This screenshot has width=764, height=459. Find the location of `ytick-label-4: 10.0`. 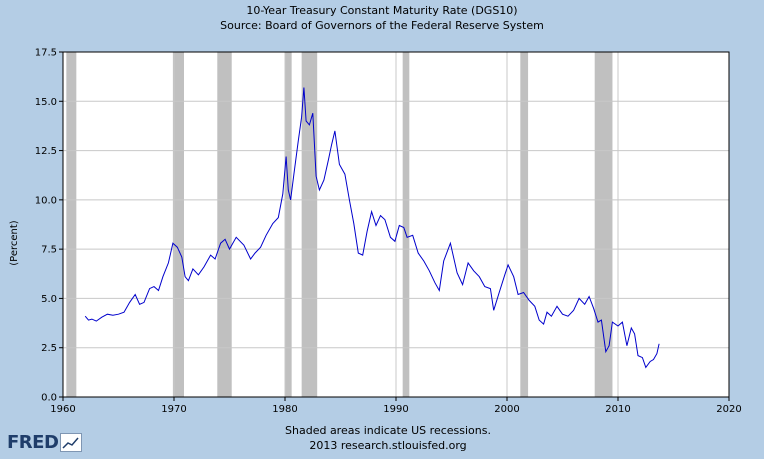

ytick-label-4: 10.0 is located at coordinates (46, 200).